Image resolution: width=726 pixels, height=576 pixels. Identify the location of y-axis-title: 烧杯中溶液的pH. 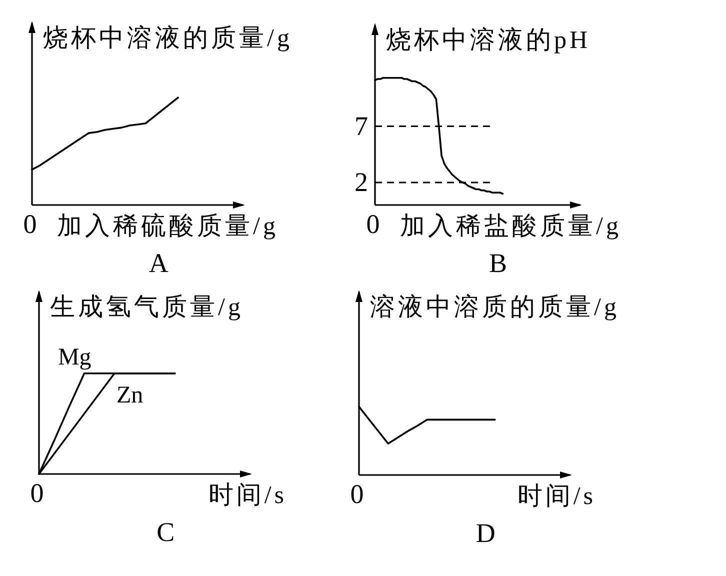
(488, 40).